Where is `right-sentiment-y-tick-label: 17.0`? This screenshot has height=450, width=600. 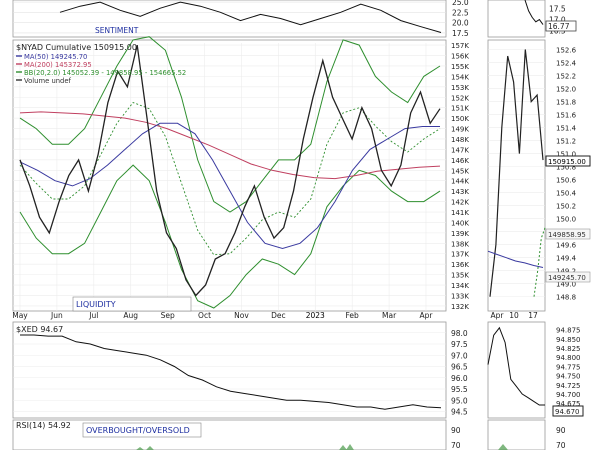 right-sentiment-y-tick-label: 17.0 is located at coordinates (557, 20).